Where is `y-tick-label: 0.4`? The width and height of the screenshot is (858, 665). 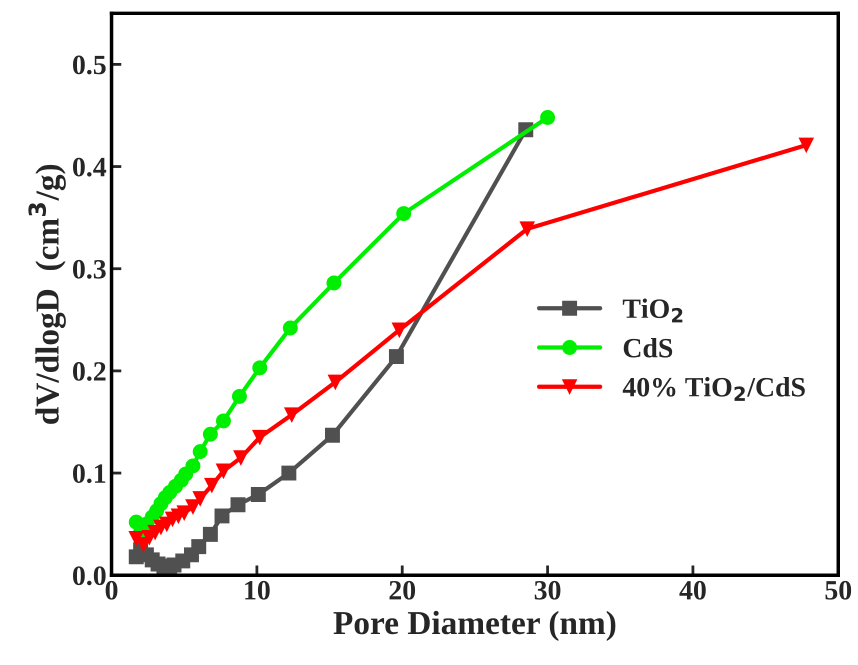 y-tick-label: 0.4 is located at coordinates (89, 167).